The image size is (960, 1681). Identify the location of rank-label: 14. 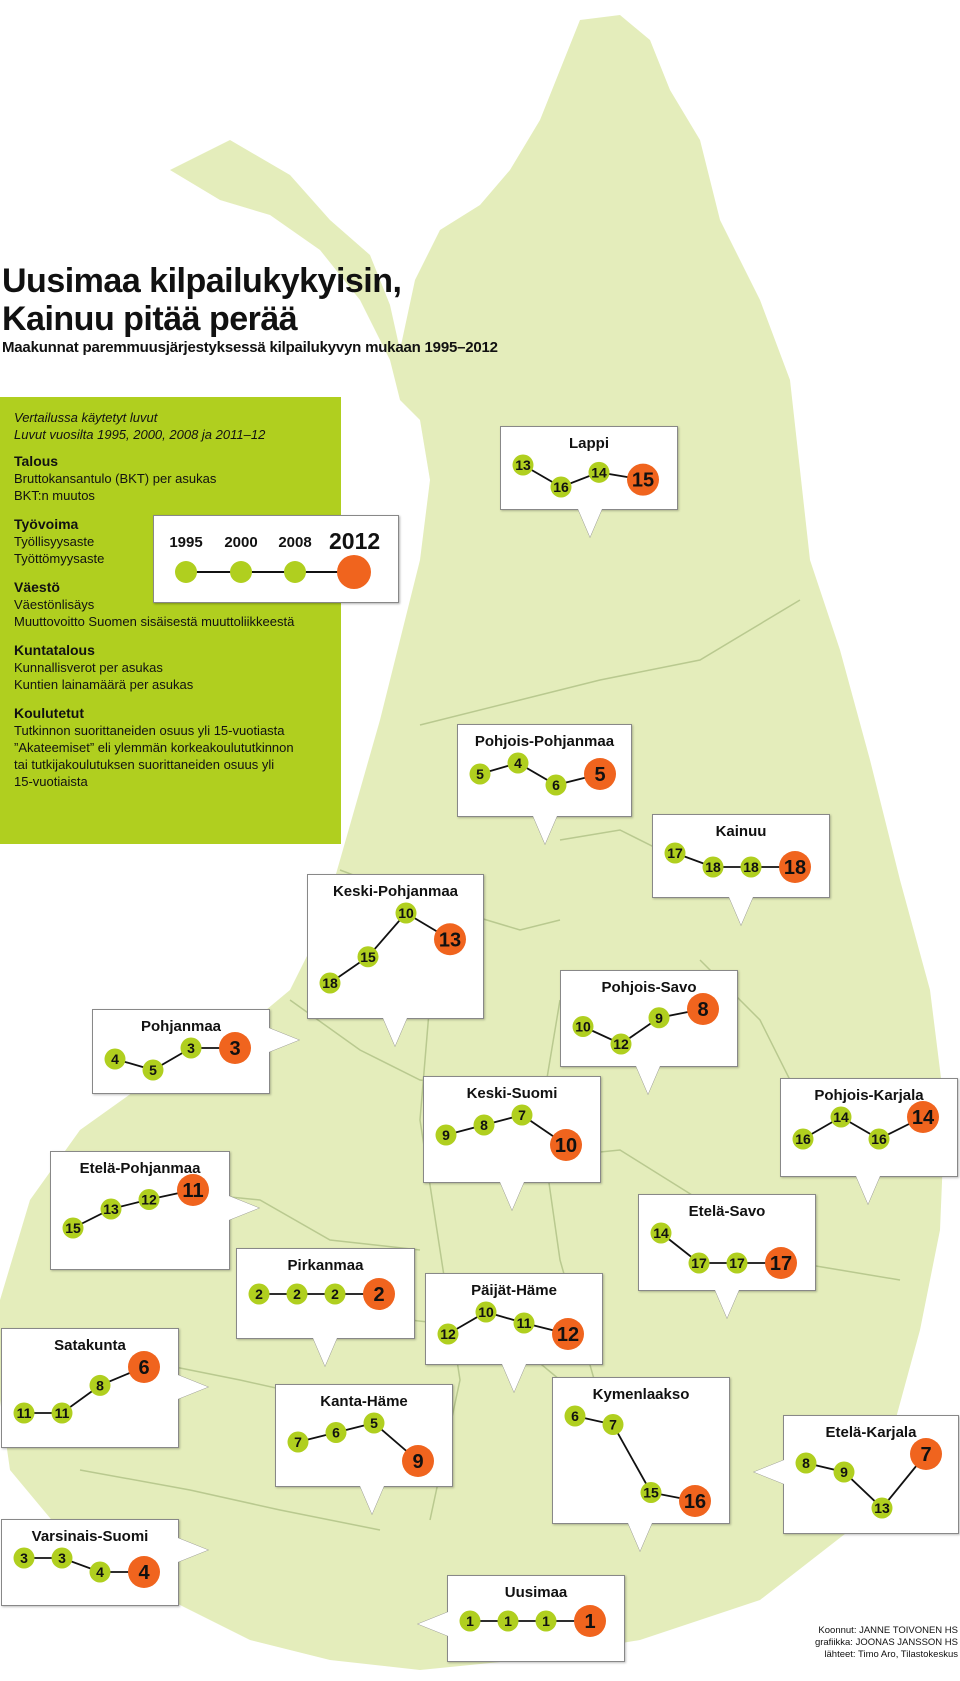
(661, 1233).